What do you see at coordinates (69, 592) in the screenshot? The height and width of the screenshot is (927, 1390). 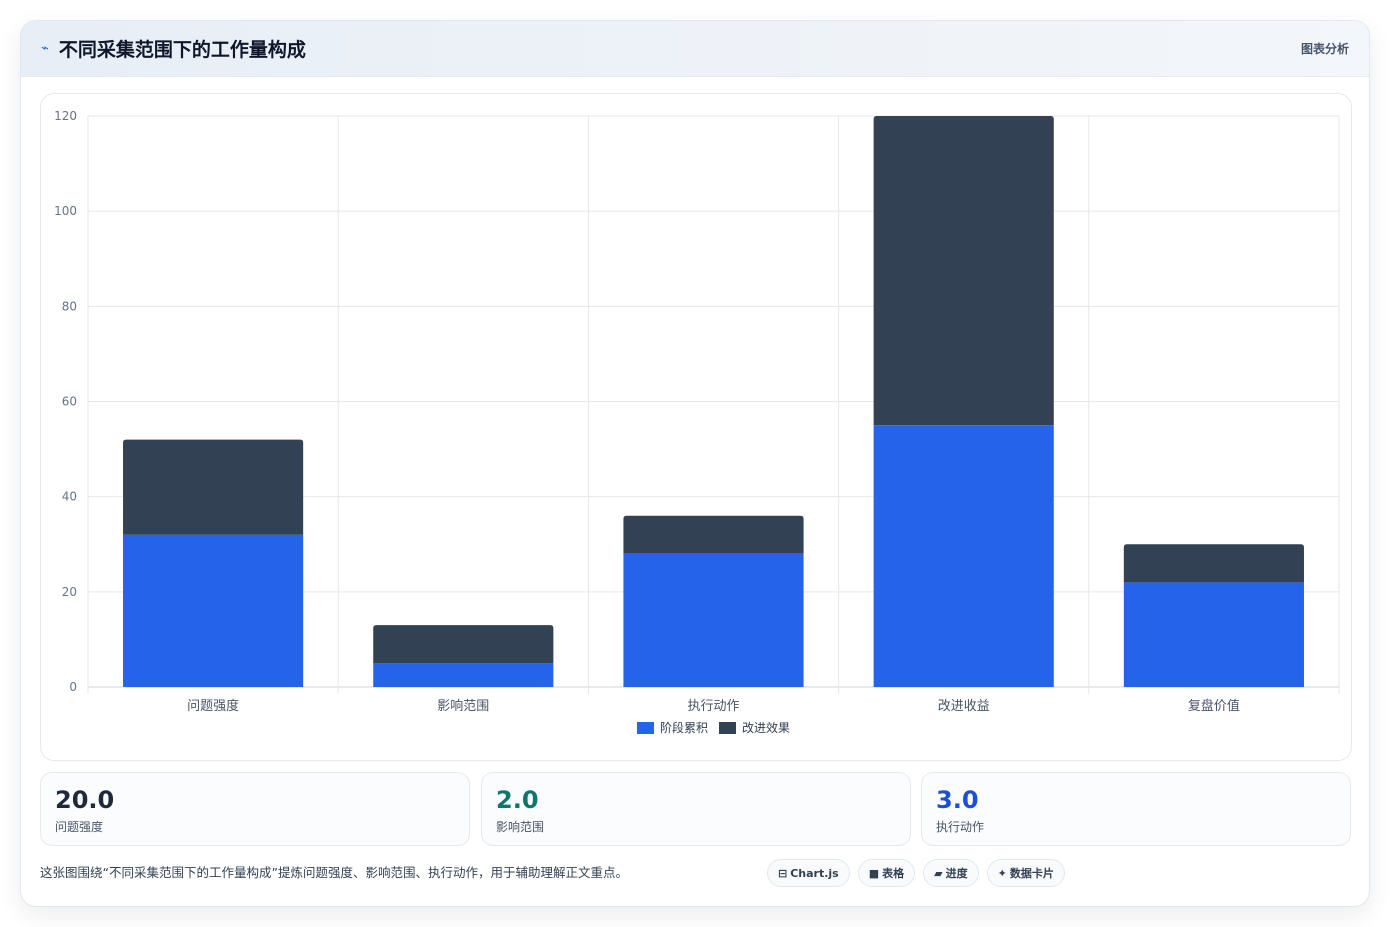 I see `y-tick-label: 20` at bounding box center [69, 592].